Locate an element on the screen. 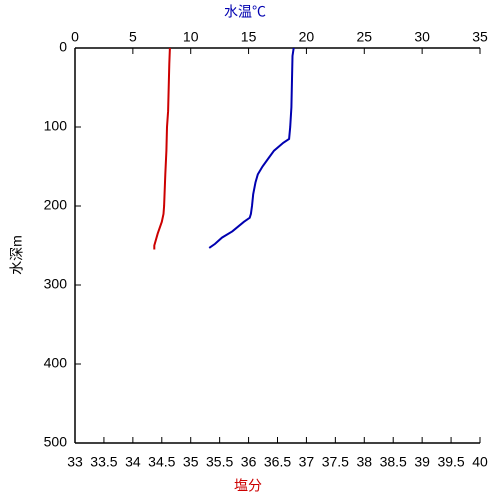  x-tick-label: 39 is located at coordinates (422, 462).